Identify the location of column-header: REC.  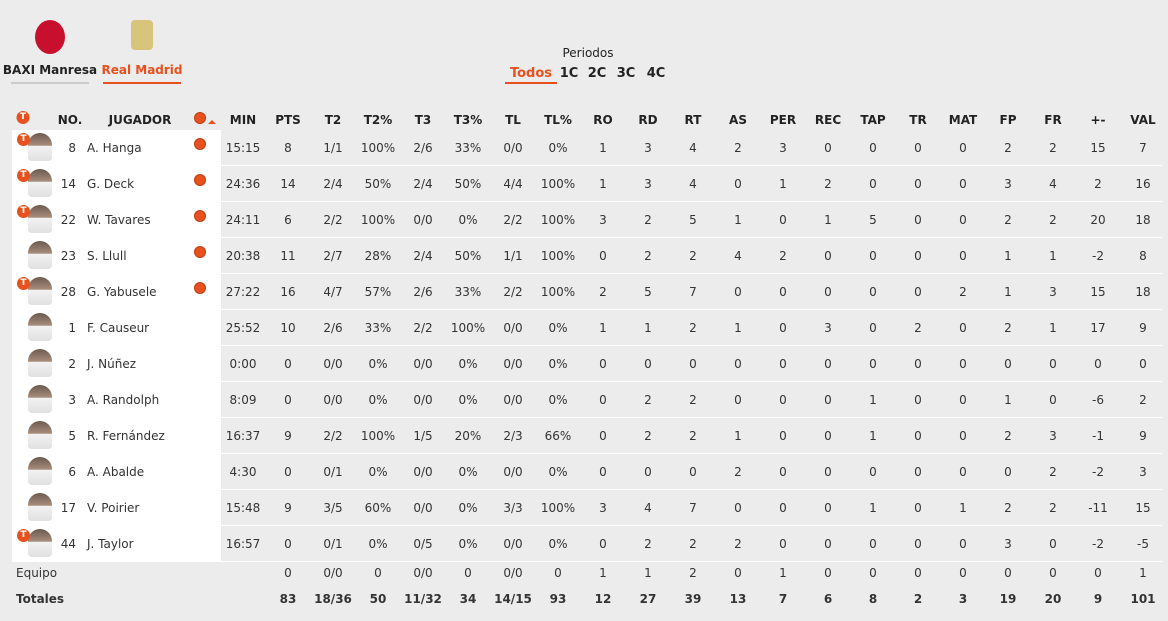
(828, 120).